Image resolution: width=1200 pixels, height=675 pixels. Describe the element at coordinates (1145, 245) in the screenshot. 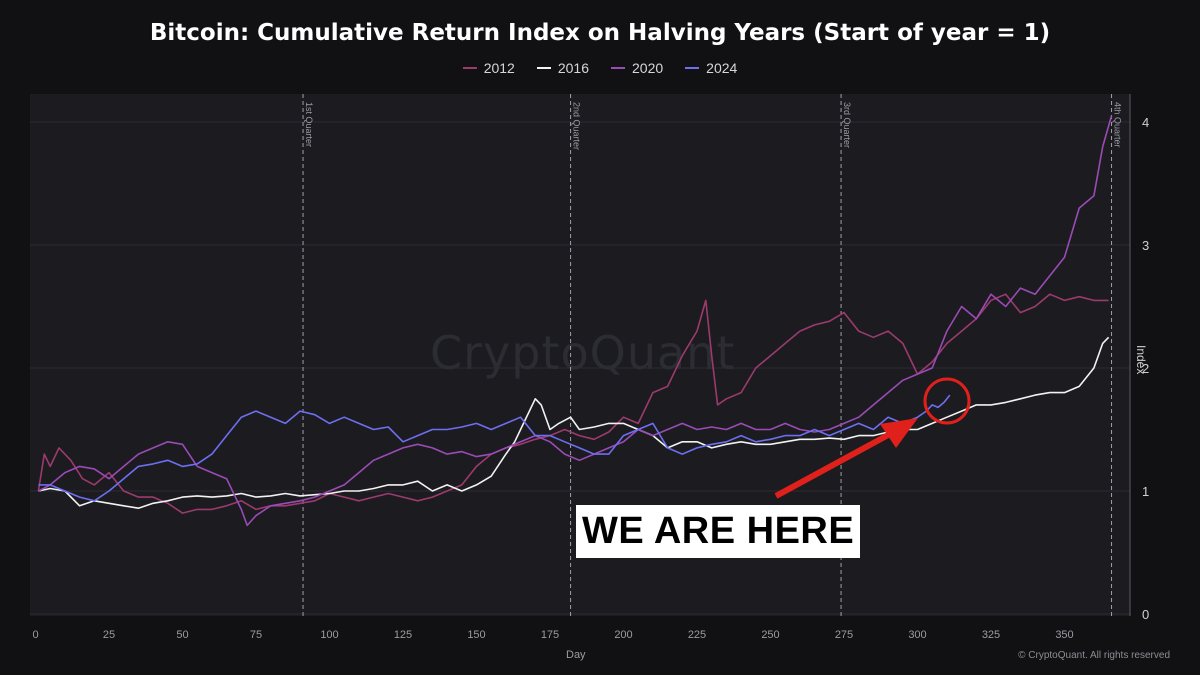

I see `y-tick-label: 3` at that location.